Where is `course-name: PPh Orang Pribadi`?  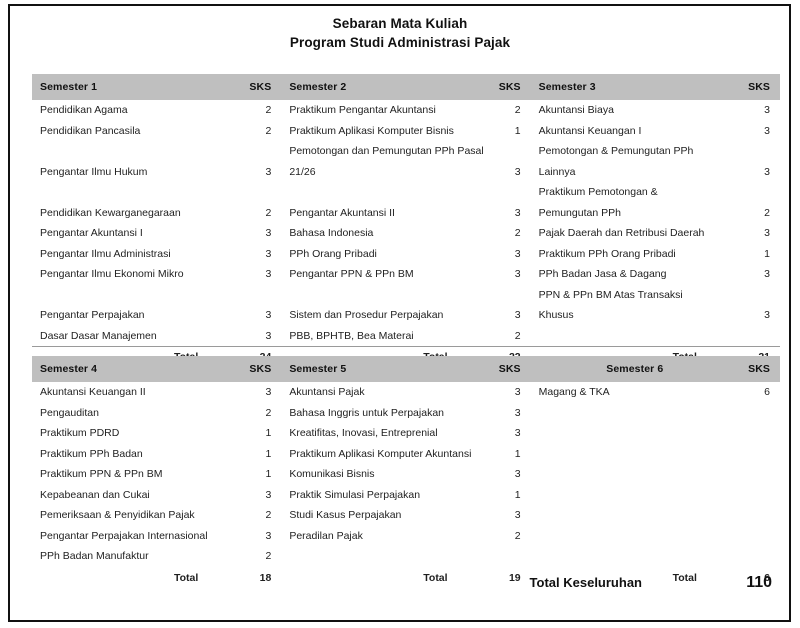 course-name: PPh Orang Pribadi is located at coordinates (333, 253).